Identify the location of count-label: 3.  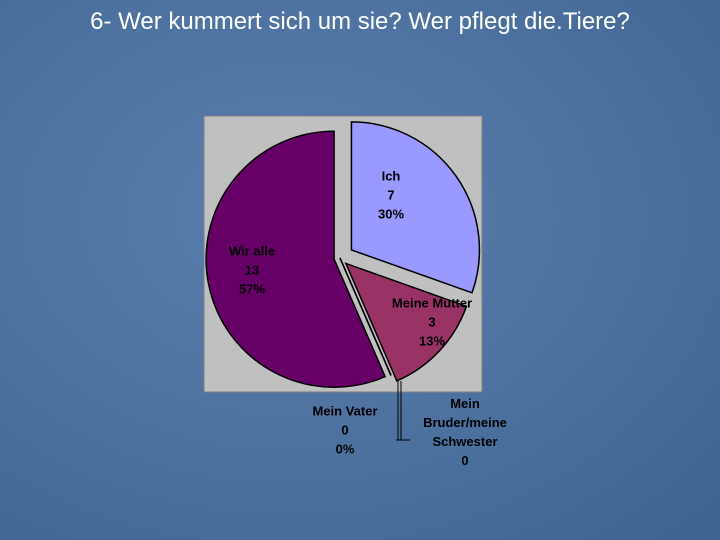
(432, 322).